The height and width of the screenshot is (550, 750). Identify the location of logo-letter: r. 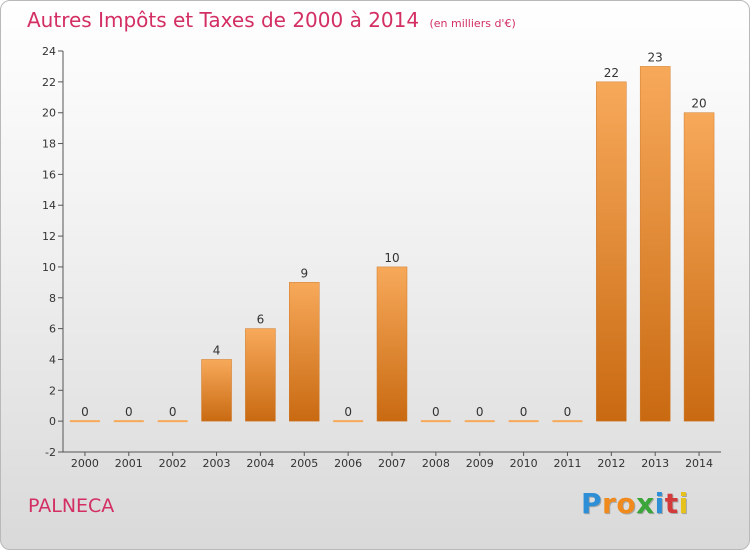
(609, 503).